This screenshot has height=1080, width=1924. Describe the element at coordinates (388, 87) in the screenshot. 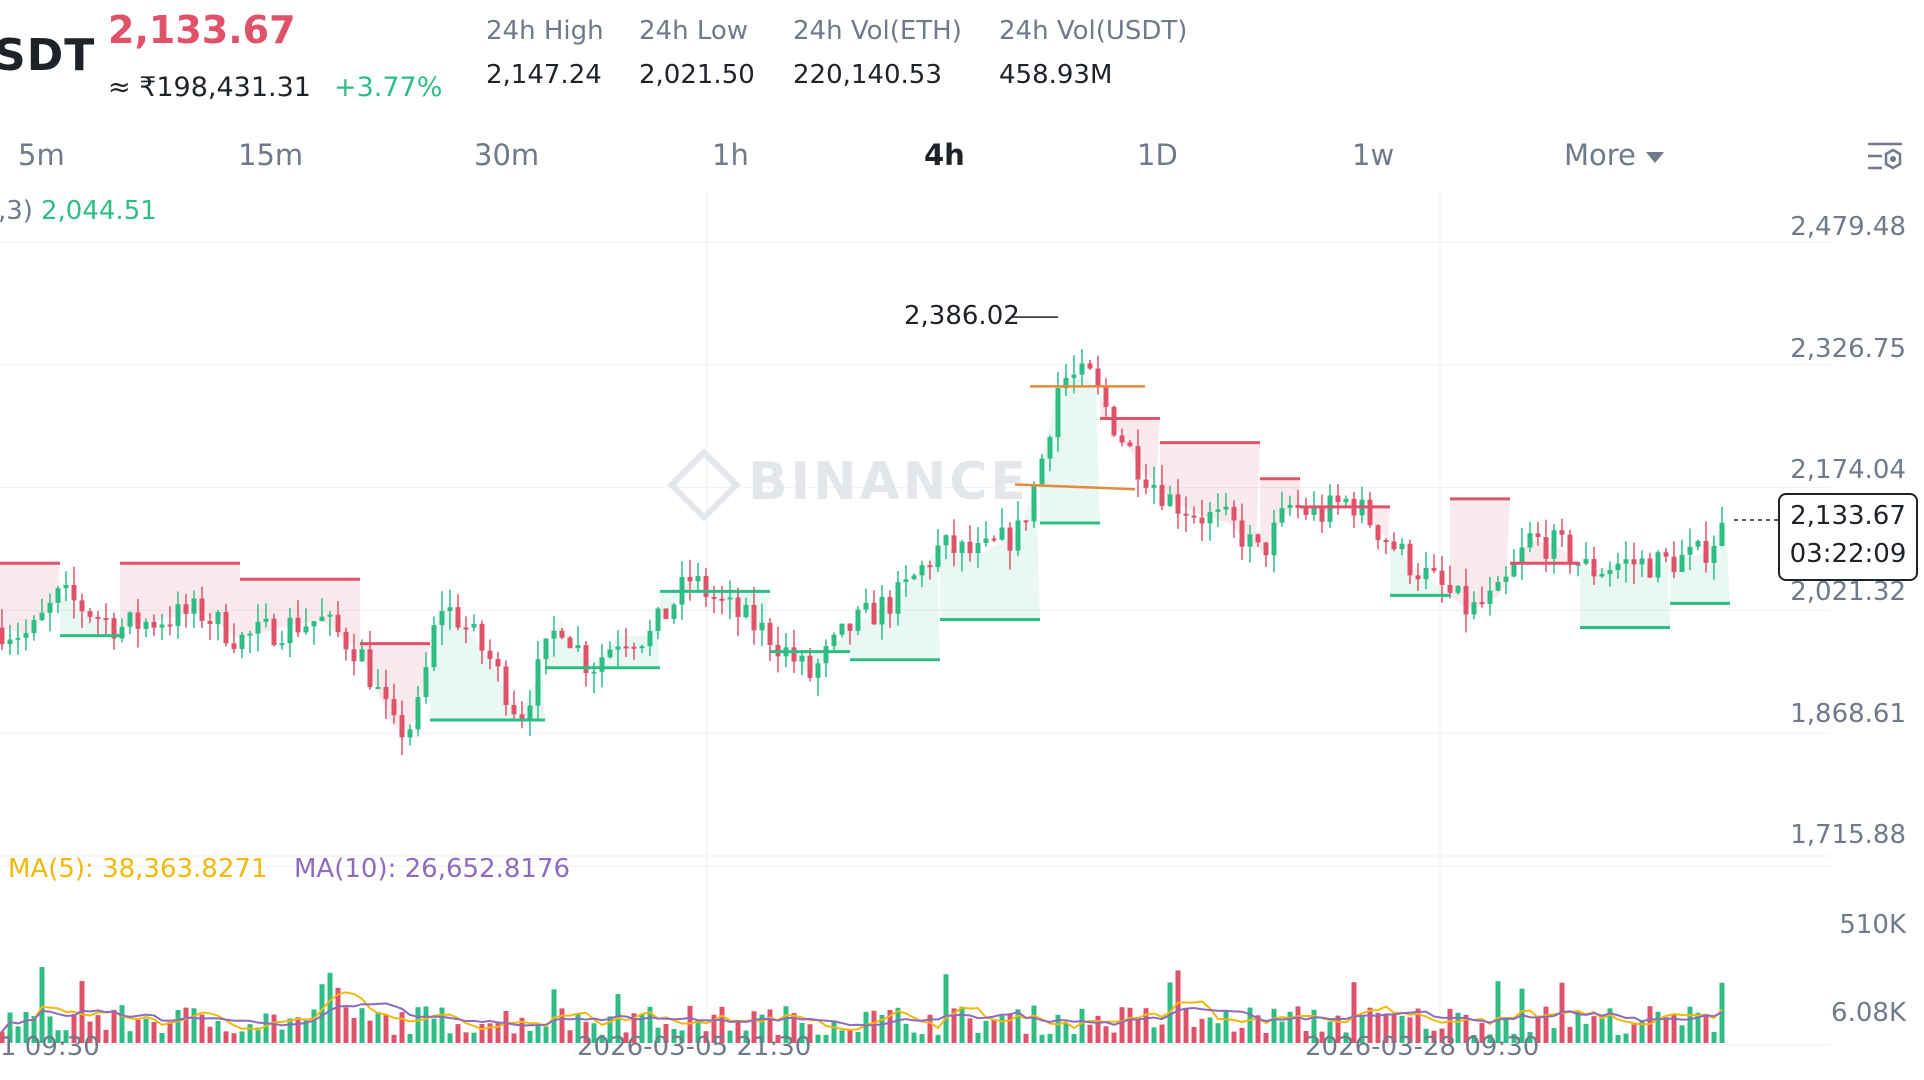

I see `price-change-percent: +3.77%` at that location.